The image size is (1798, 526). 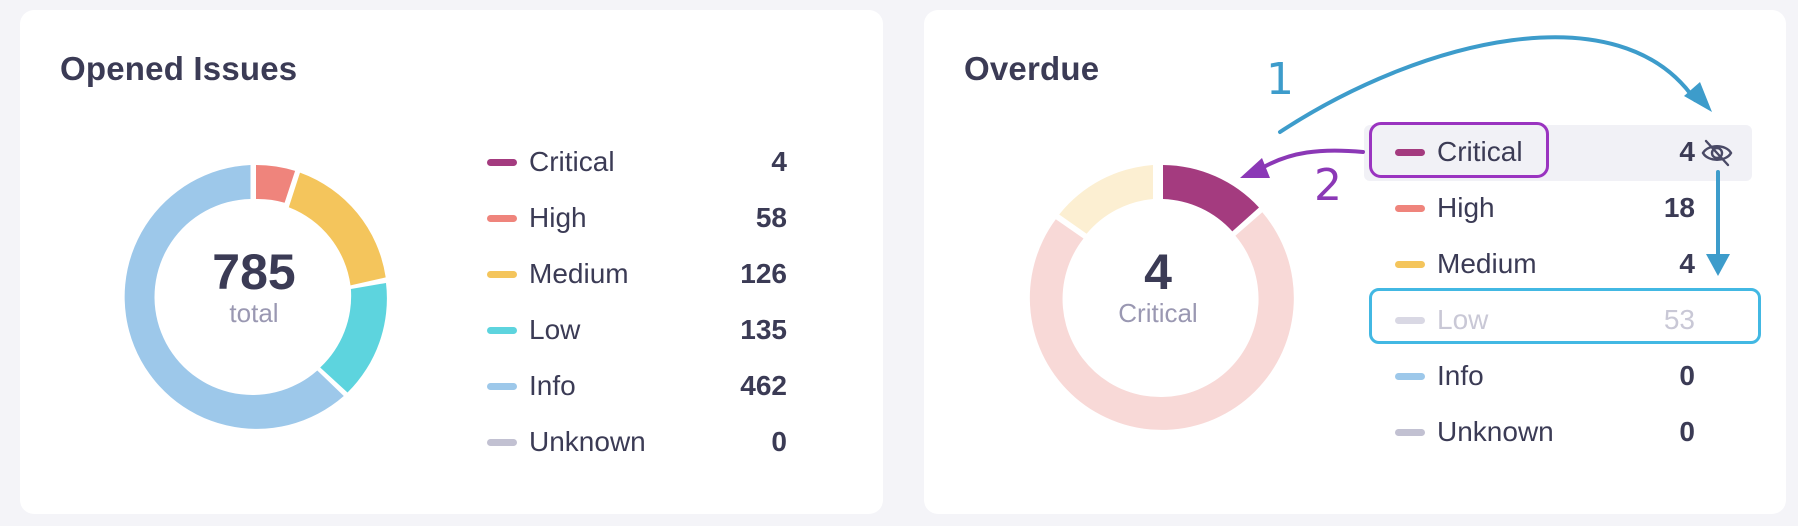 What do you see at coordinates (1679, 207) in the screenshot?
I see `legend-value: 18` at bounding box center [1679, 207].